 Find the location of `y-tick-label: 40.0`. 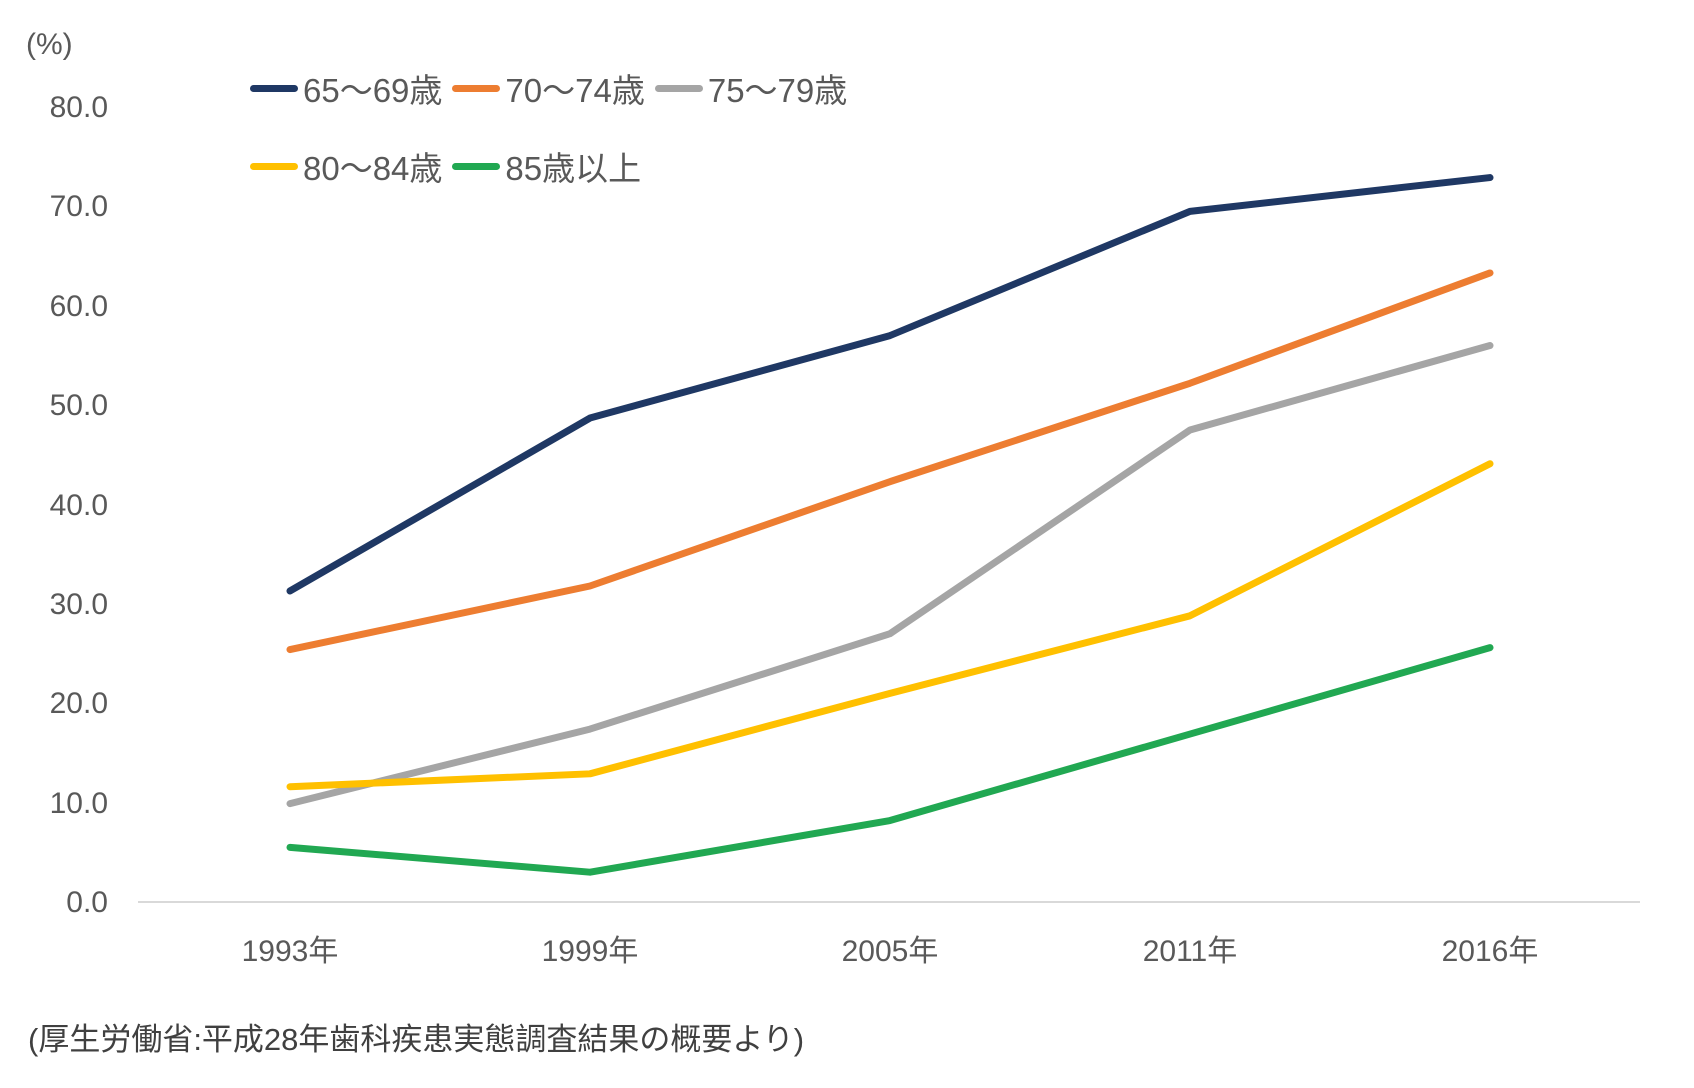

y-tick-label: 40.0 is located at coordinates (78, 505).